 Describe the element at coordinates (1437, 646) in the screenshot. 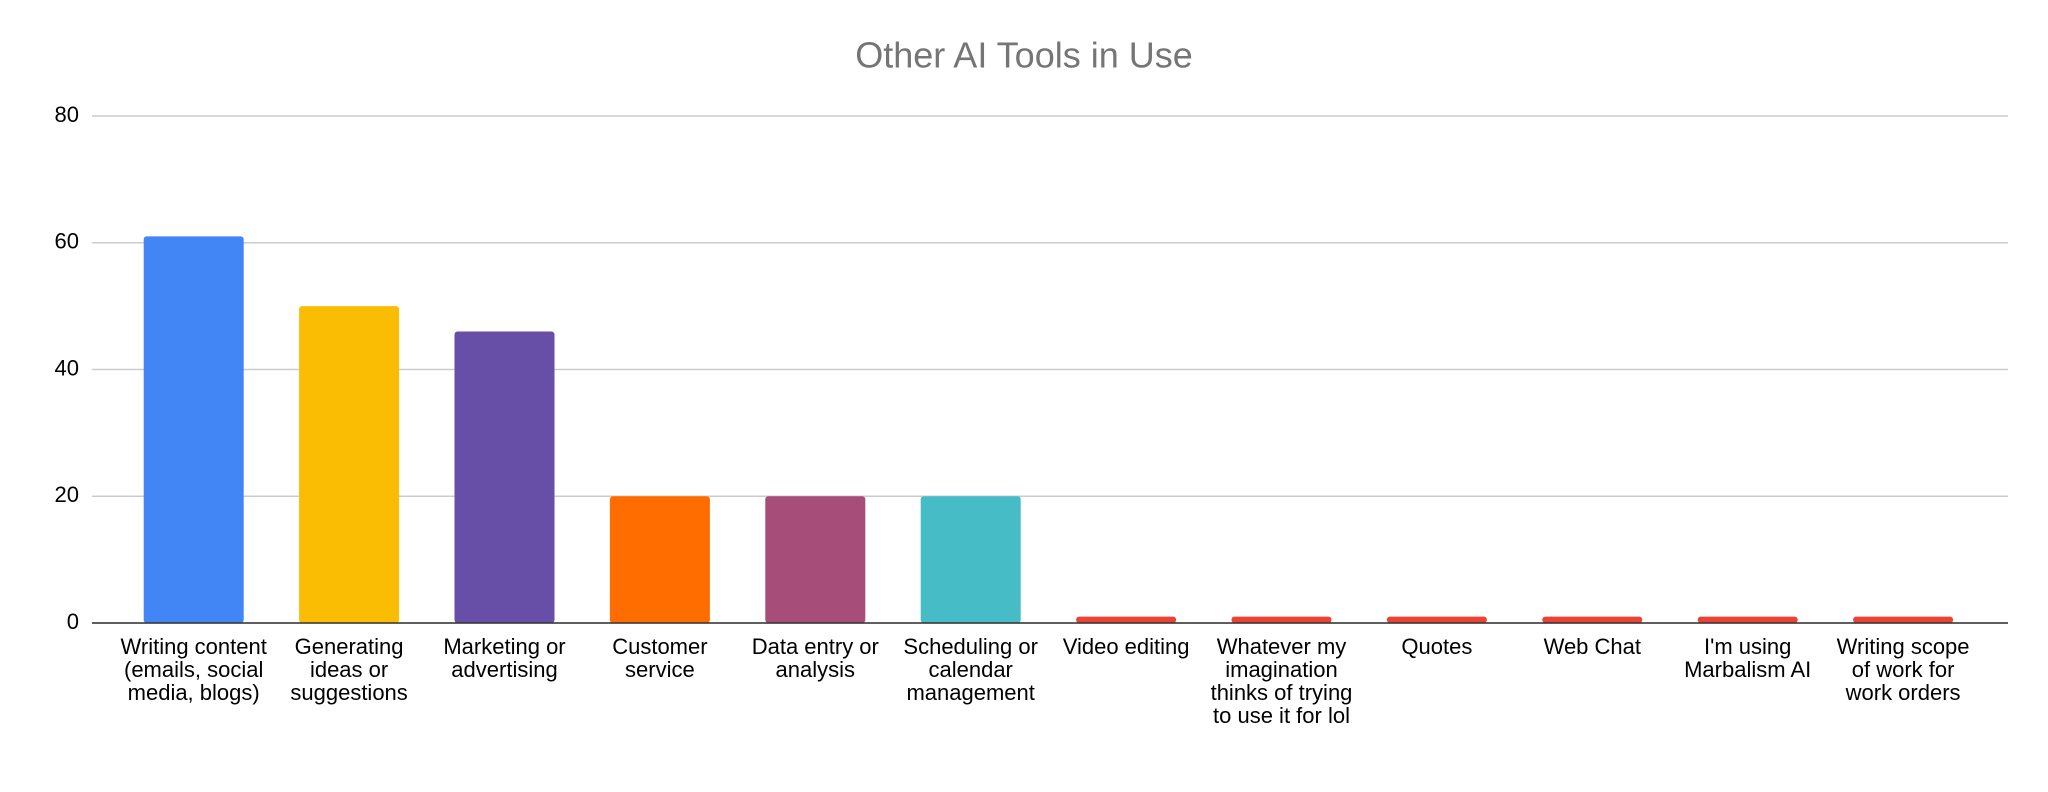

I see `x-tick-label: Quotes` at that location.